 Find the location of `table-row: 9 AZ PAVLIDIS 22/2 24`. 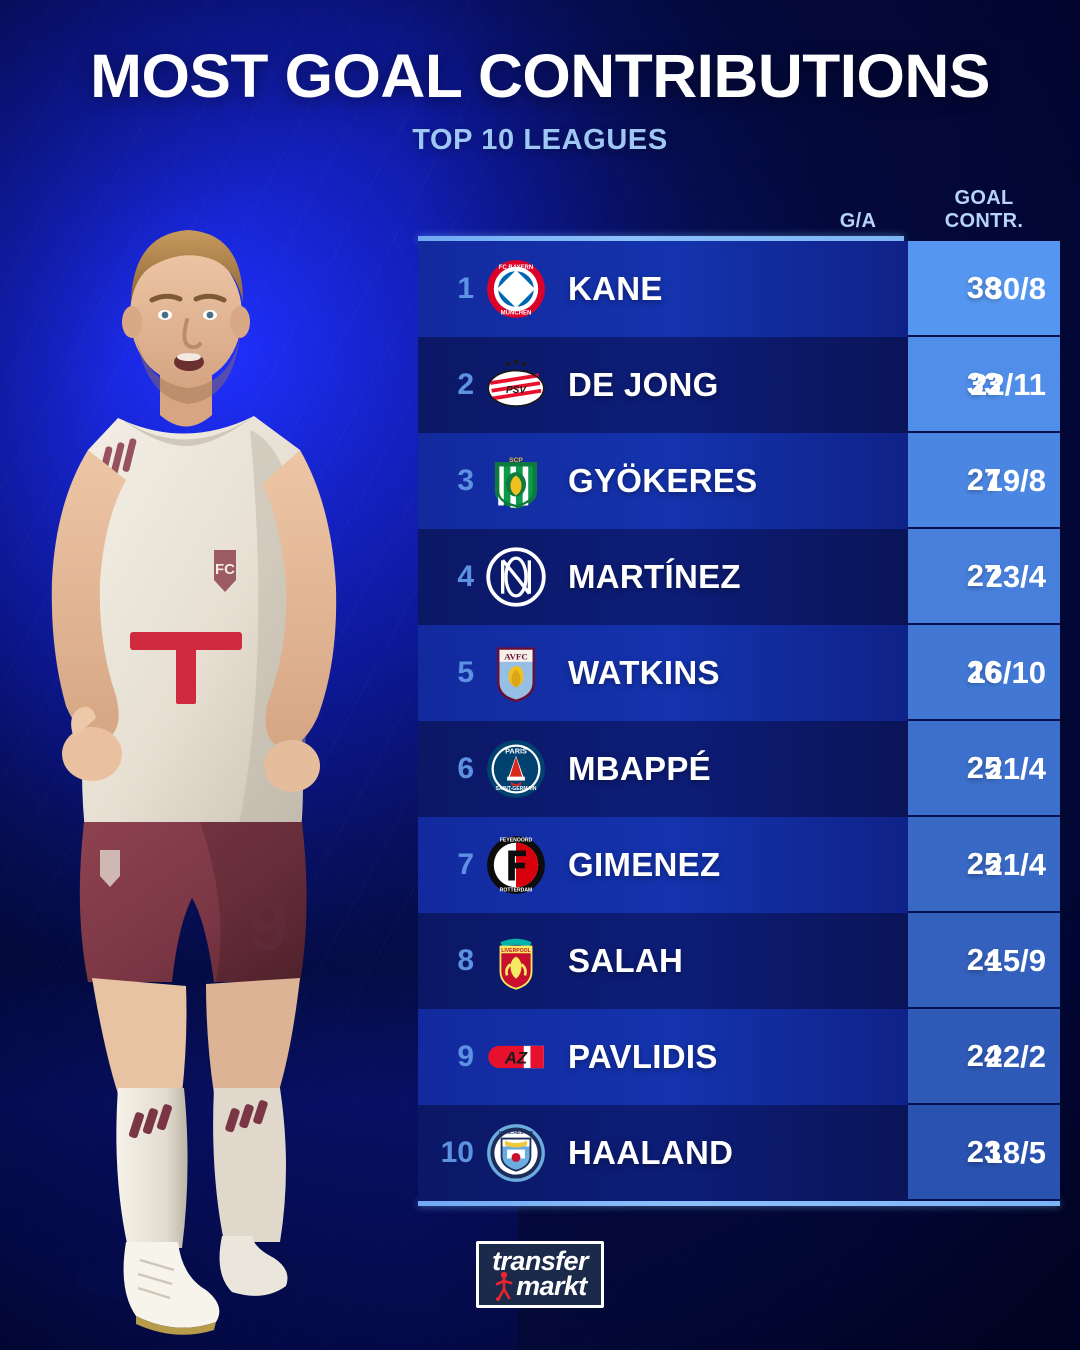

table-row: 9 AZ PAVLIDIS 22/2 24 is located at coordinates (739, 1057).